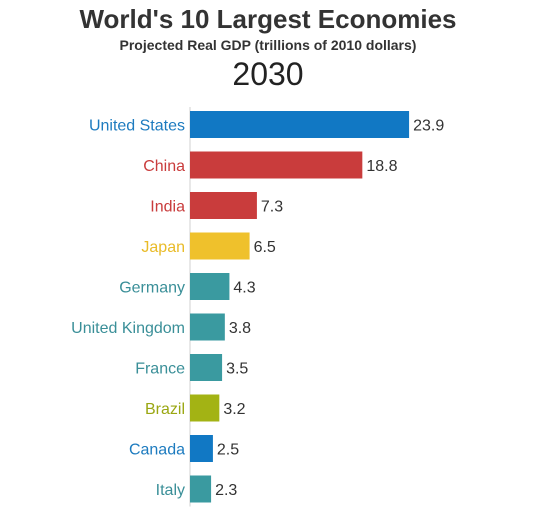 The width and height of the screenshot is (536, 530). What do you see at coordinates (163, 247) in the screenshot?
I see `category-label-japan: Japan` at bounding box center [163, 247].